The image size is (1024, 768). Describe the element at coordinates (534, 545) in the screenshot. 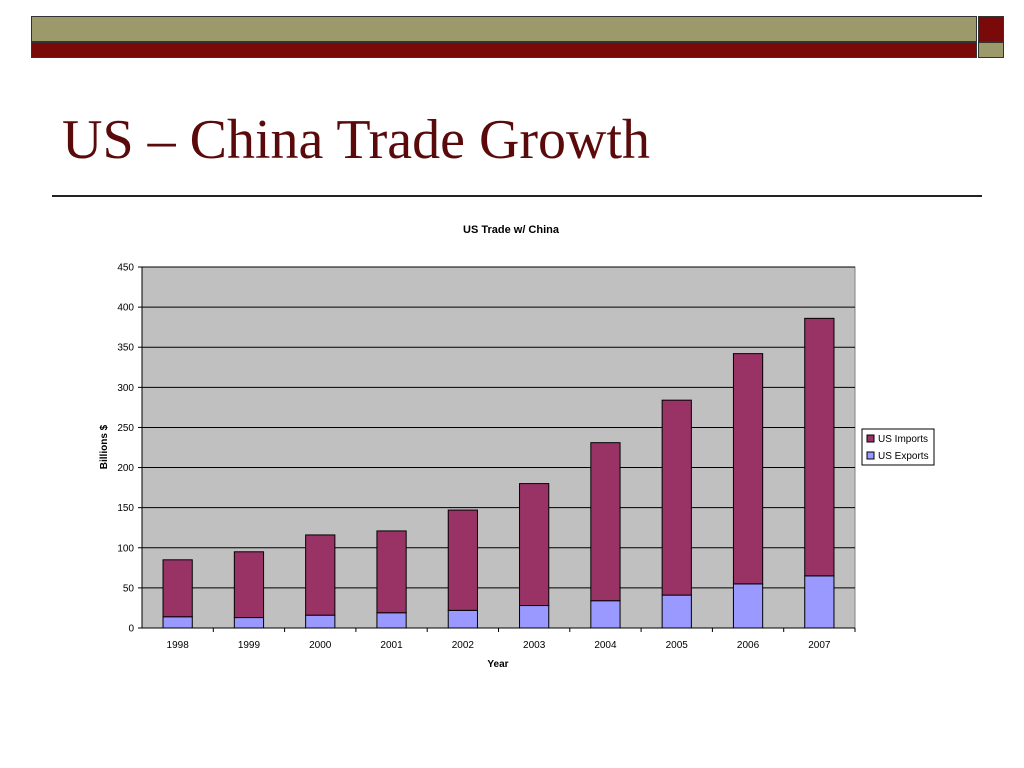

I see `bar-us-imports-2003` at that location.